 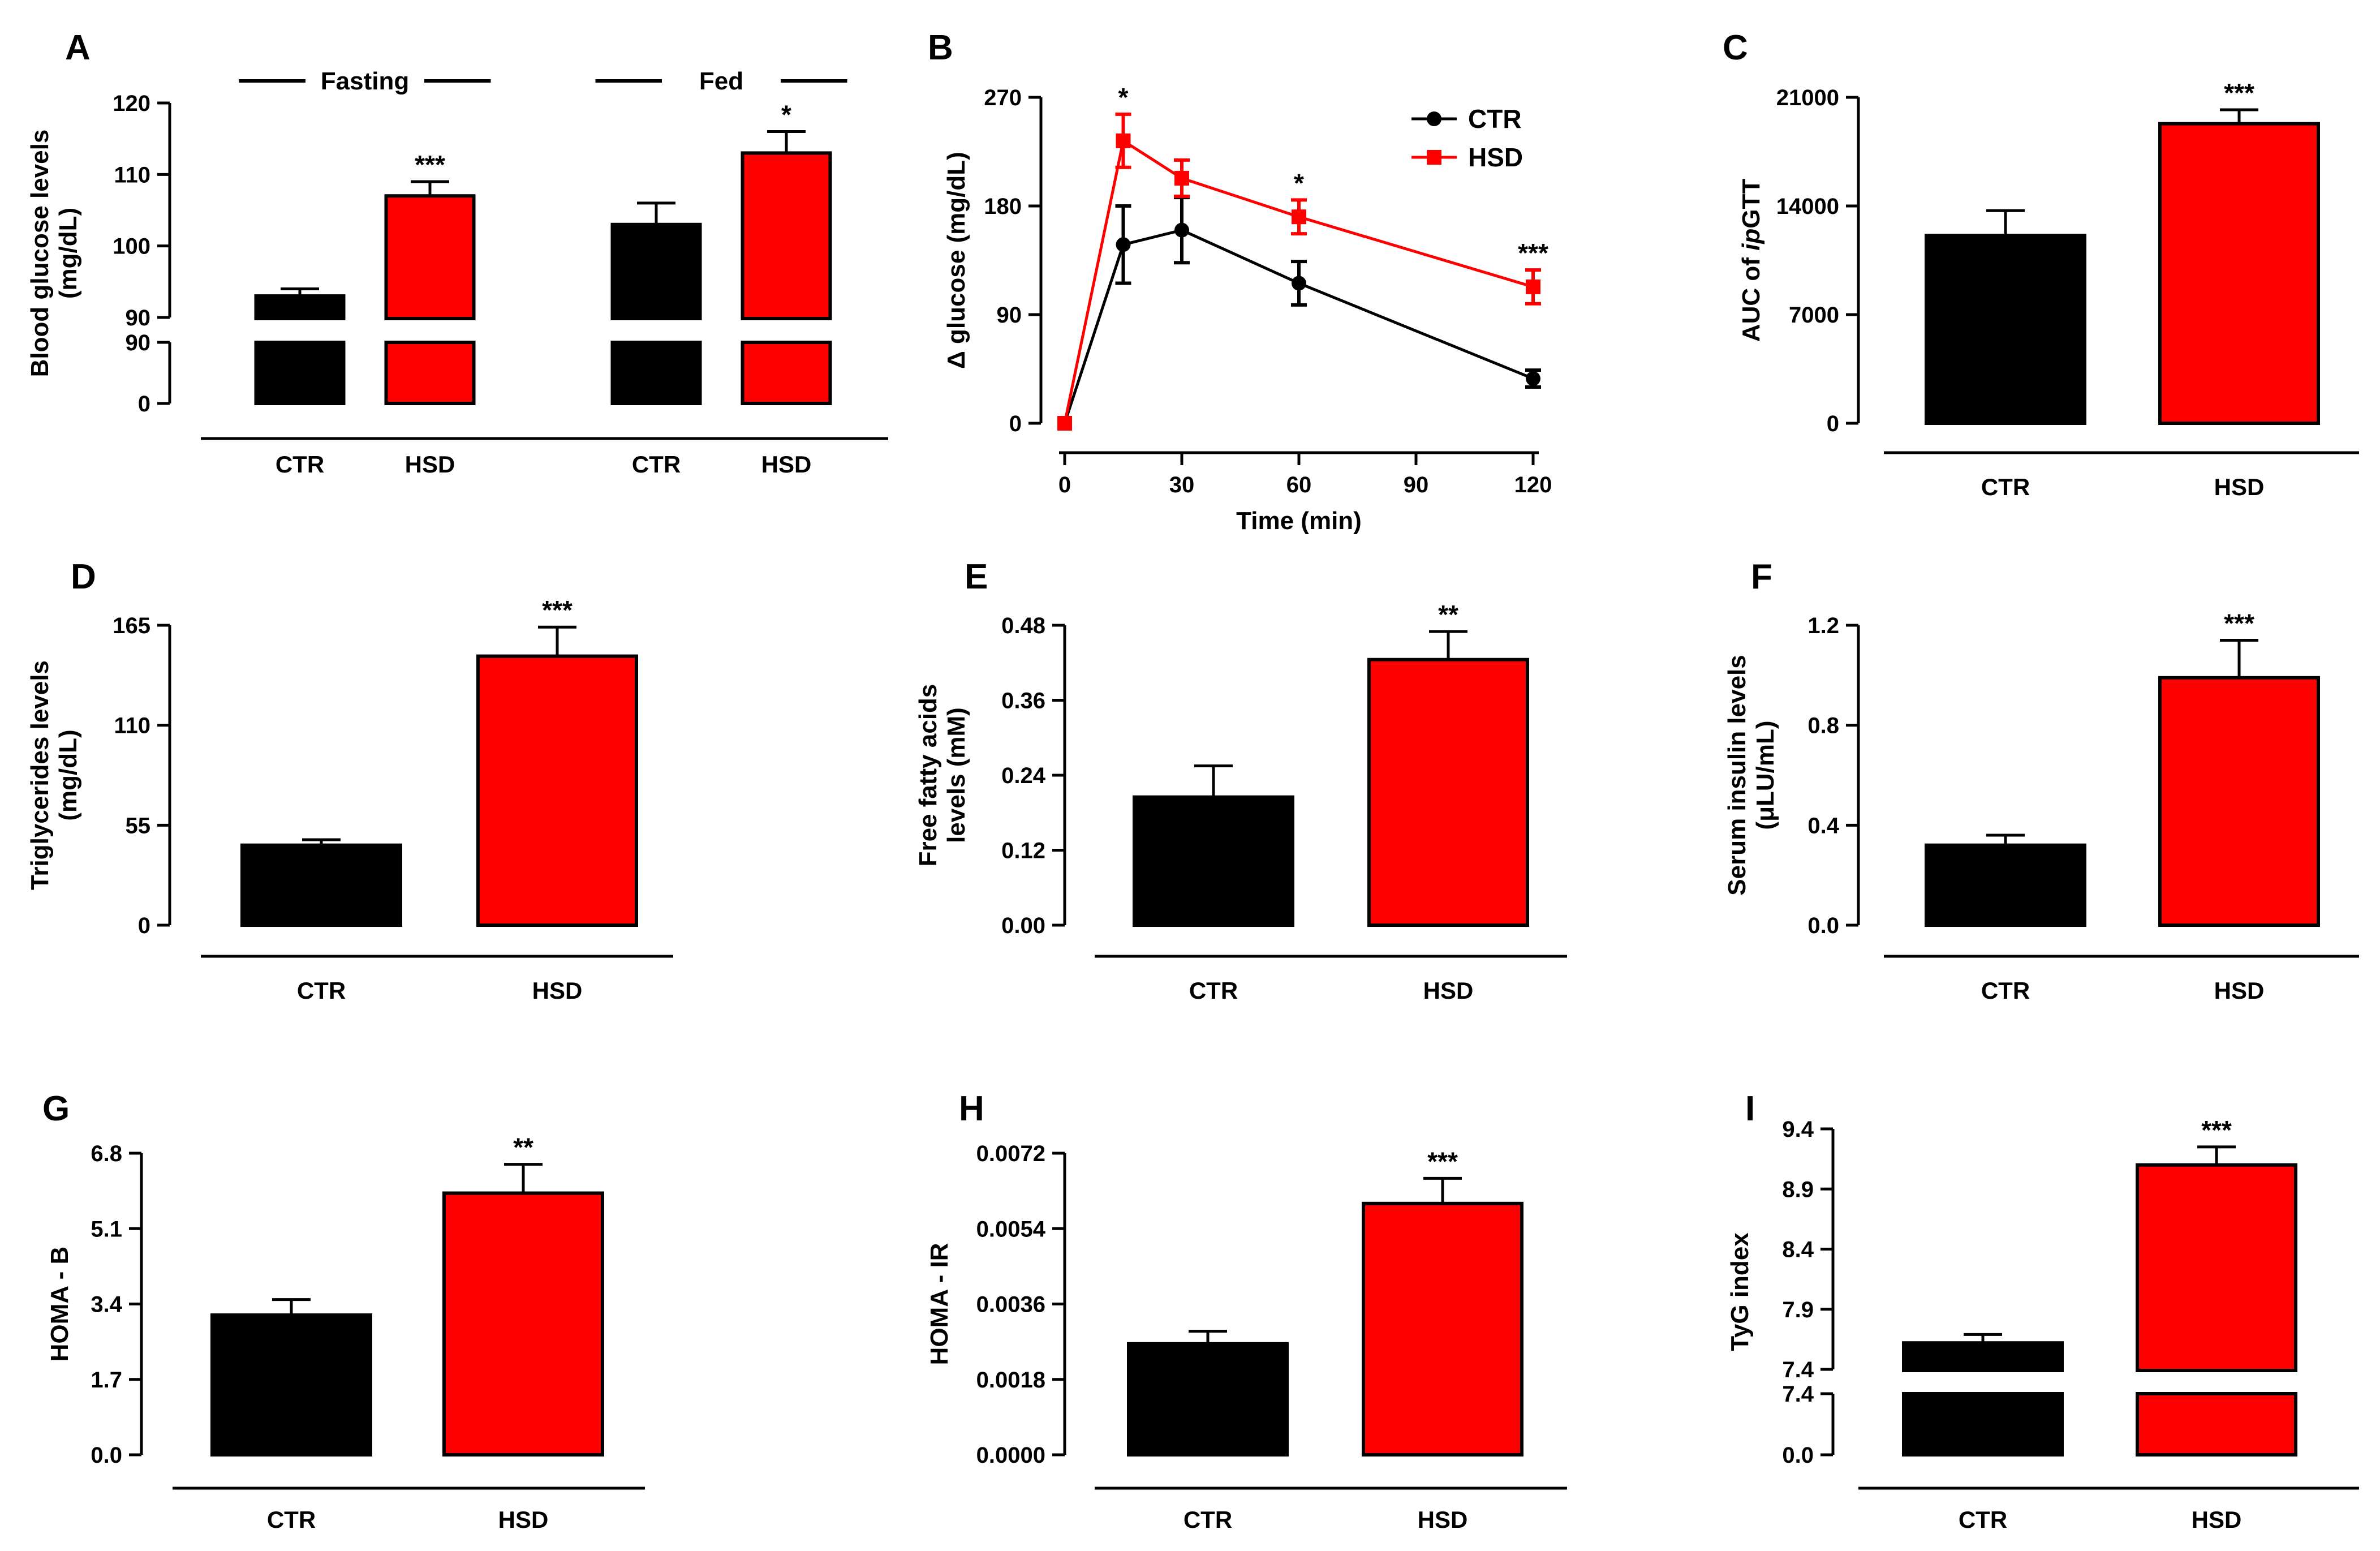 I want to click on panel-letter: I, so click(x=1750, y=1108).